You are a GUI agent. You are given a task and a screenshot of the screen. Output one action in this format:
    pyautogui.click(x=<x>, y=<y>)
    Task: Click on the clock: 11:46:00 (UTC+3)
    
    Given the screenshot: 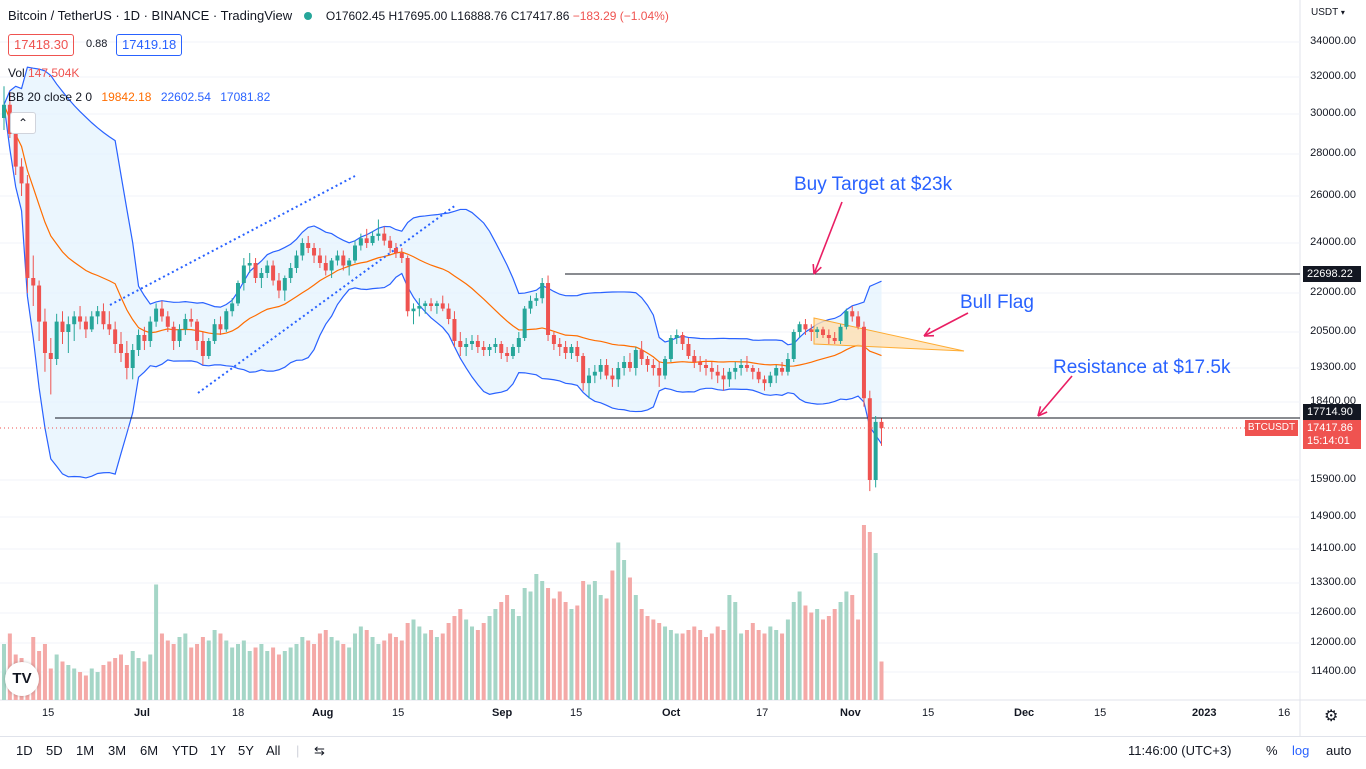 What is the action you would take?
    pyautogui.click(x=1180, y=750)
    